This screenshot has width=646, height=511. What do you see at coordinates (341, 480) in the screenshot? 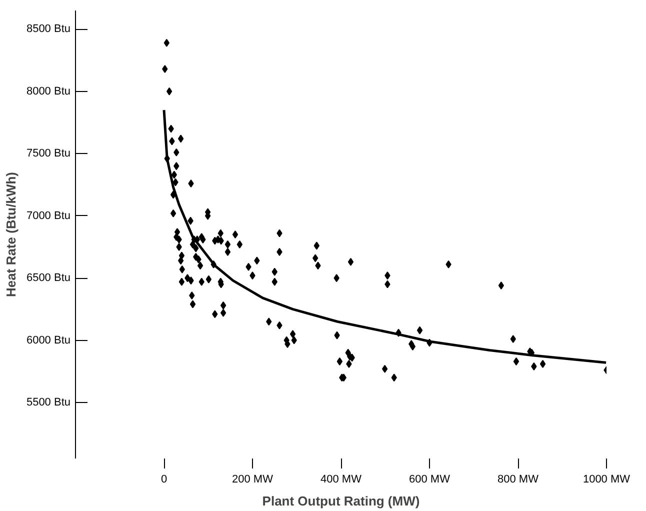
I see `x-tick-label: 400 MW` at bounding box center [341, 480].